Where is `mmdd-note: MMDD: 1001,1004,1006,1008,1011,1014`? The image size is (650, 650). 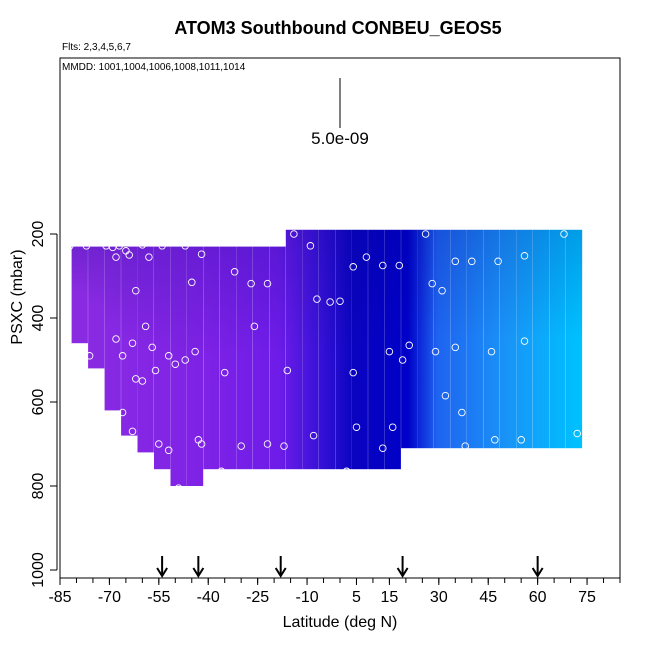 mmdd-note: MMDD: 1001,1004,1006,1008,1011,1014 is located at coordinates (154, 67).